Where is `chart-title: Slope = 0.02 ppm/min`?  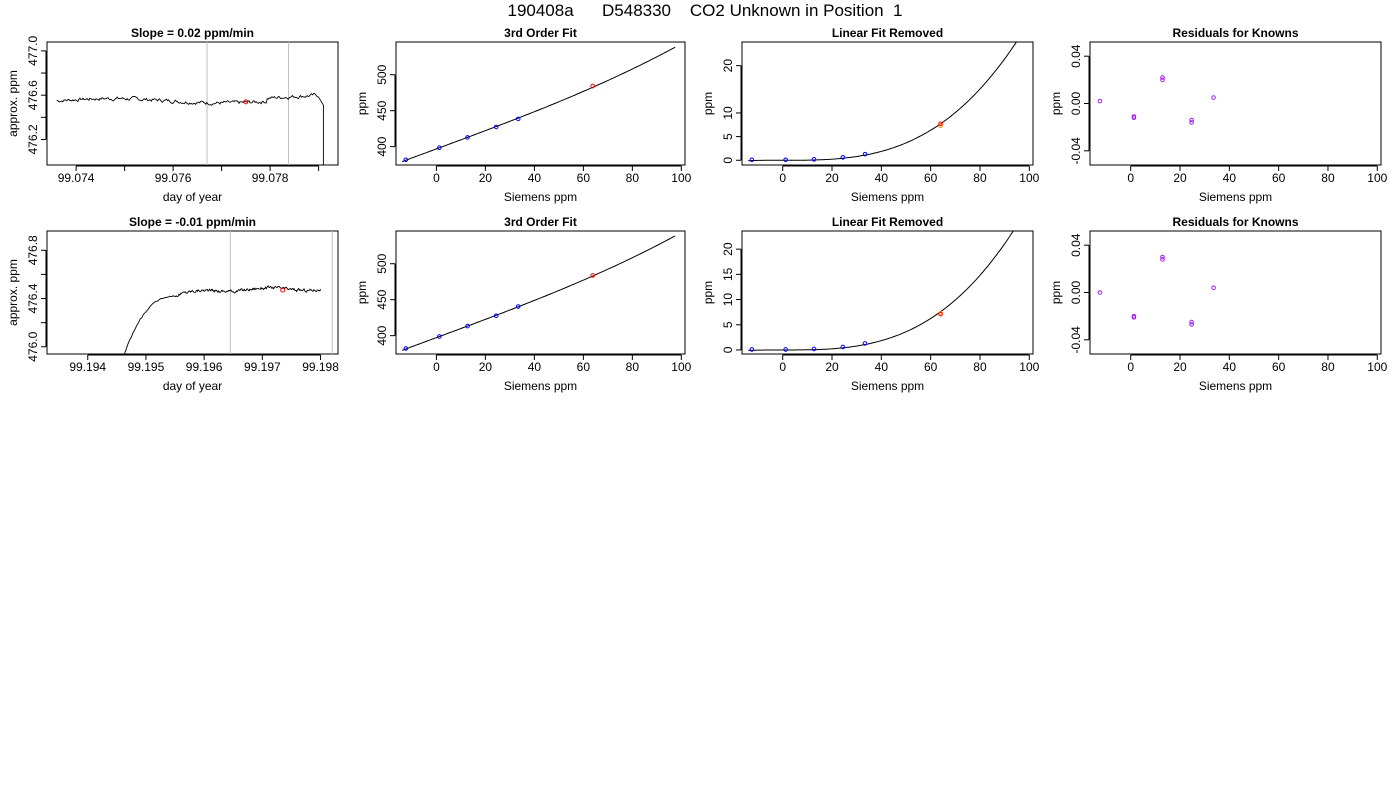
chart-title: Slope = 0.02 ppm/min is located at coordinates (192, 33).